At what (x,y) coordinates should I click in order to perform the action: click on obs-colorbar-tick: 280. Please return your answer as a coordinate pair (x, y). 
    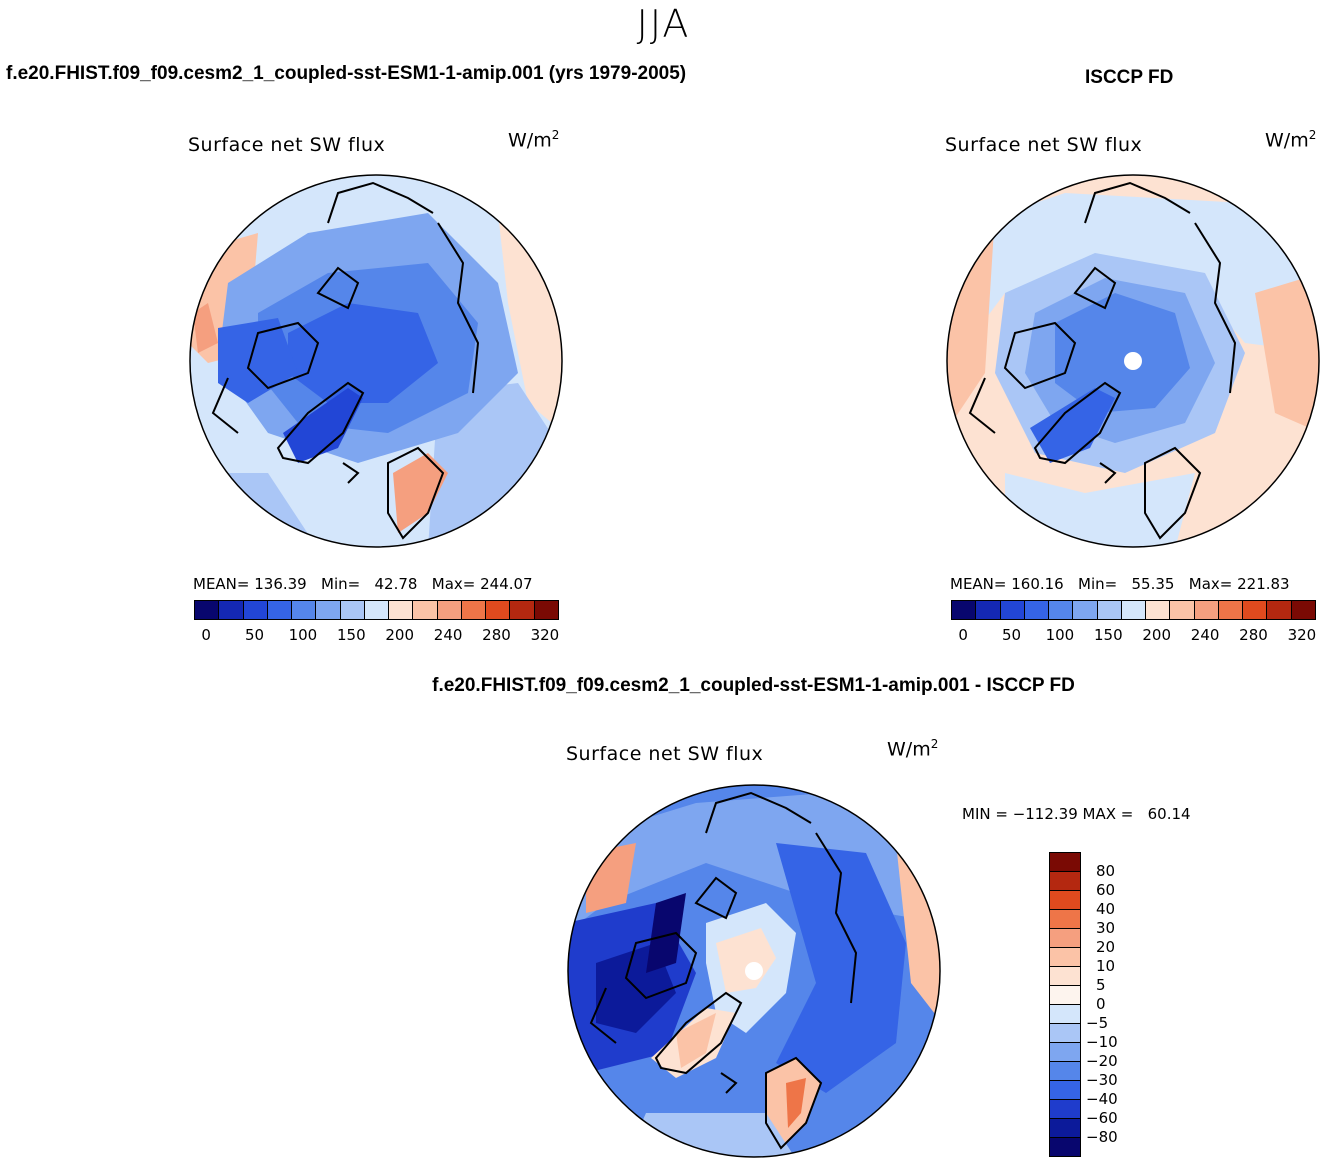
    Looking at the image, I should click on (1253, 635).